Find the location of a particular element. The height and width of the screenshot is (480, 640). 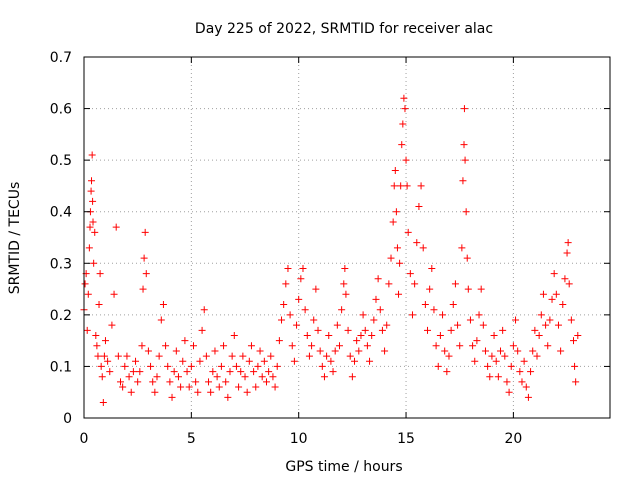

y-axis-label: SRMTID / TECUs is located at coordinates (15, 238).